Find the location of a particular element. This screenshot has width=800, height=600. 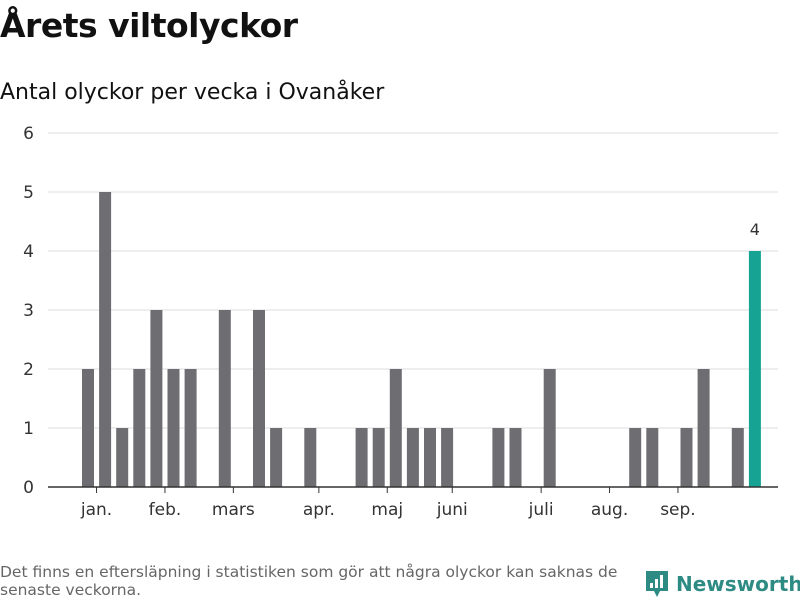

x-tick-label: mars is located at coordinates (233, 510).